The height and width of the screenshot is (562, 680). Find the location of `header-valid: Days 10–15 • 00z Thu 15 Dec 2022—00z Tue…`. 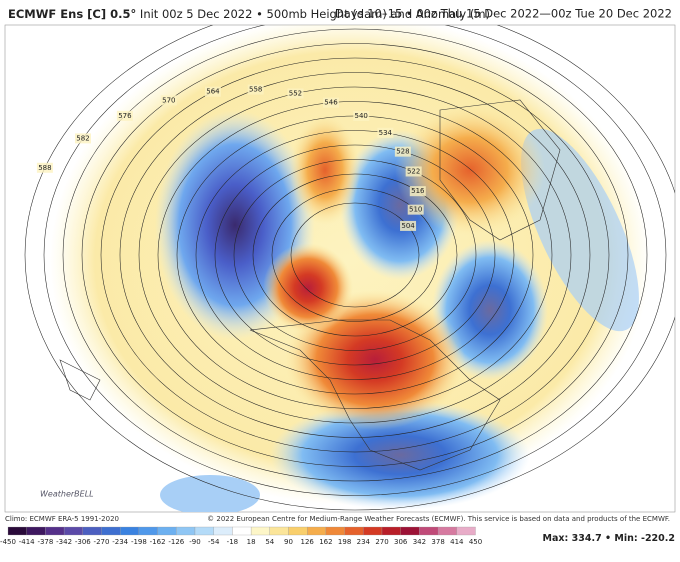

header-valid: Days 10–15 • 00z Thu 15 Dec 2022—00z Tue… is located at coordinates (503, 14).